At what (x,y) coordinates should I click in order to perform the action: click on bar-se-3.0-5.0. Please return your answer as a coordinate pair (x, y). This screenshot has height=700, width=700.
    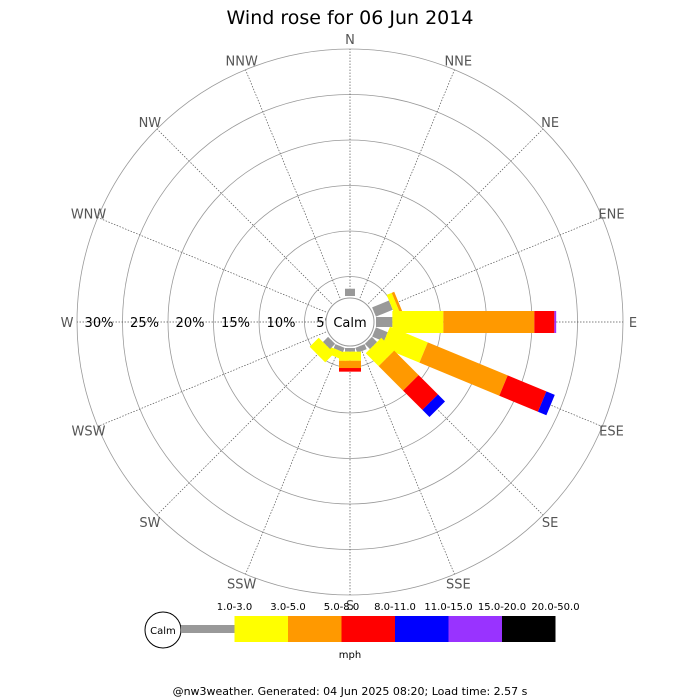
    Looking at the image, I should click on (380, 352).